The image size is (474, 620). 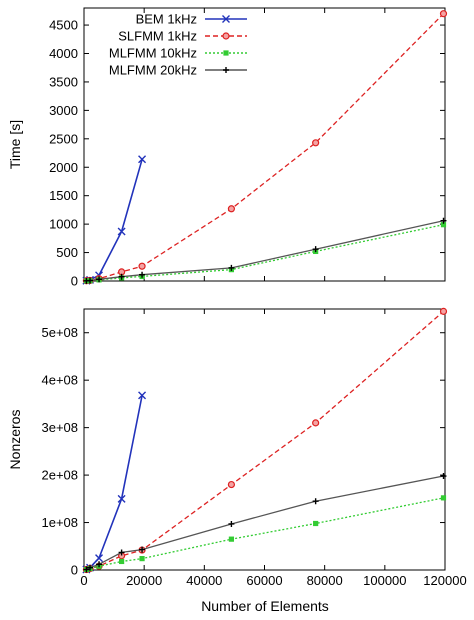 I want to click on y-tick-label: 2500, so click(x=63, y=138).